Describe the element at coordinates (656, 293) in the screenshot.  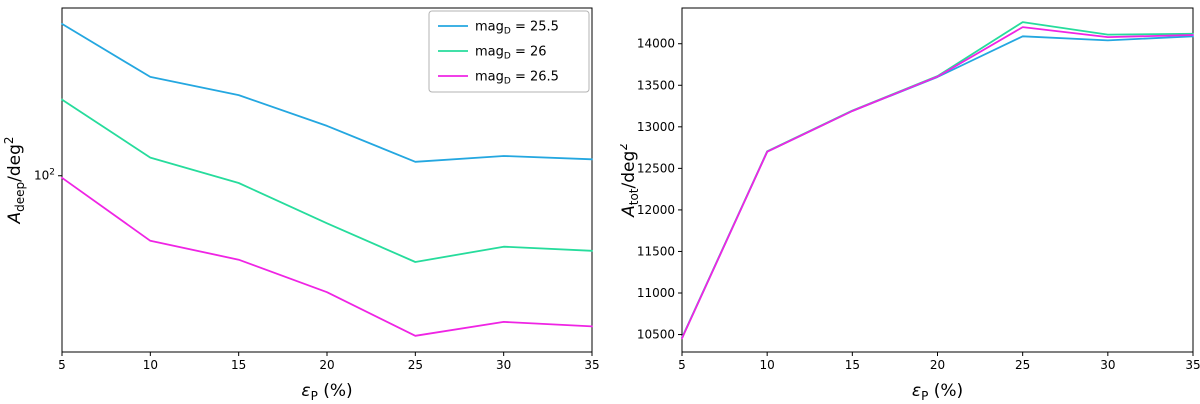
I see `y-tick-label: 11000` at that location.